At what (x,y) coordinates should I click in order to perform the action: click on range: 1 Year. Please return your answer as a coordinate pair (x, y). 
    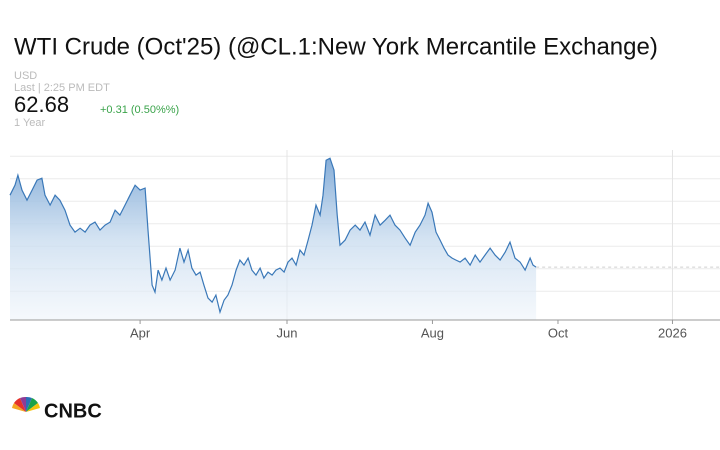
    Looking at the image, I should click on (30, 123).